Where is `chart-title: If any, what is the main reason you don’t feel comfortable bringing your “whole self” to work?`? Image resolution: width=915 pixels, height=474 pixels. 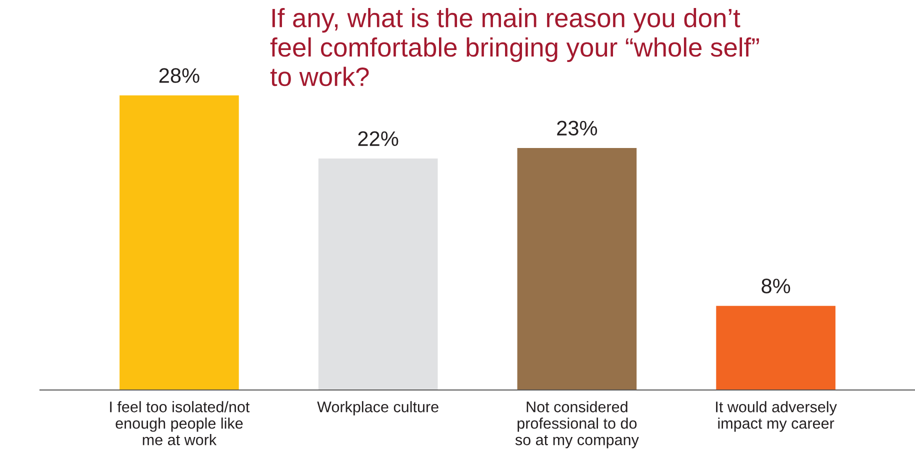 chart-title: If any, what is the main reason you don’t feel comfortable bringing your “whole self” to work? is located at coordinates (514, 47).